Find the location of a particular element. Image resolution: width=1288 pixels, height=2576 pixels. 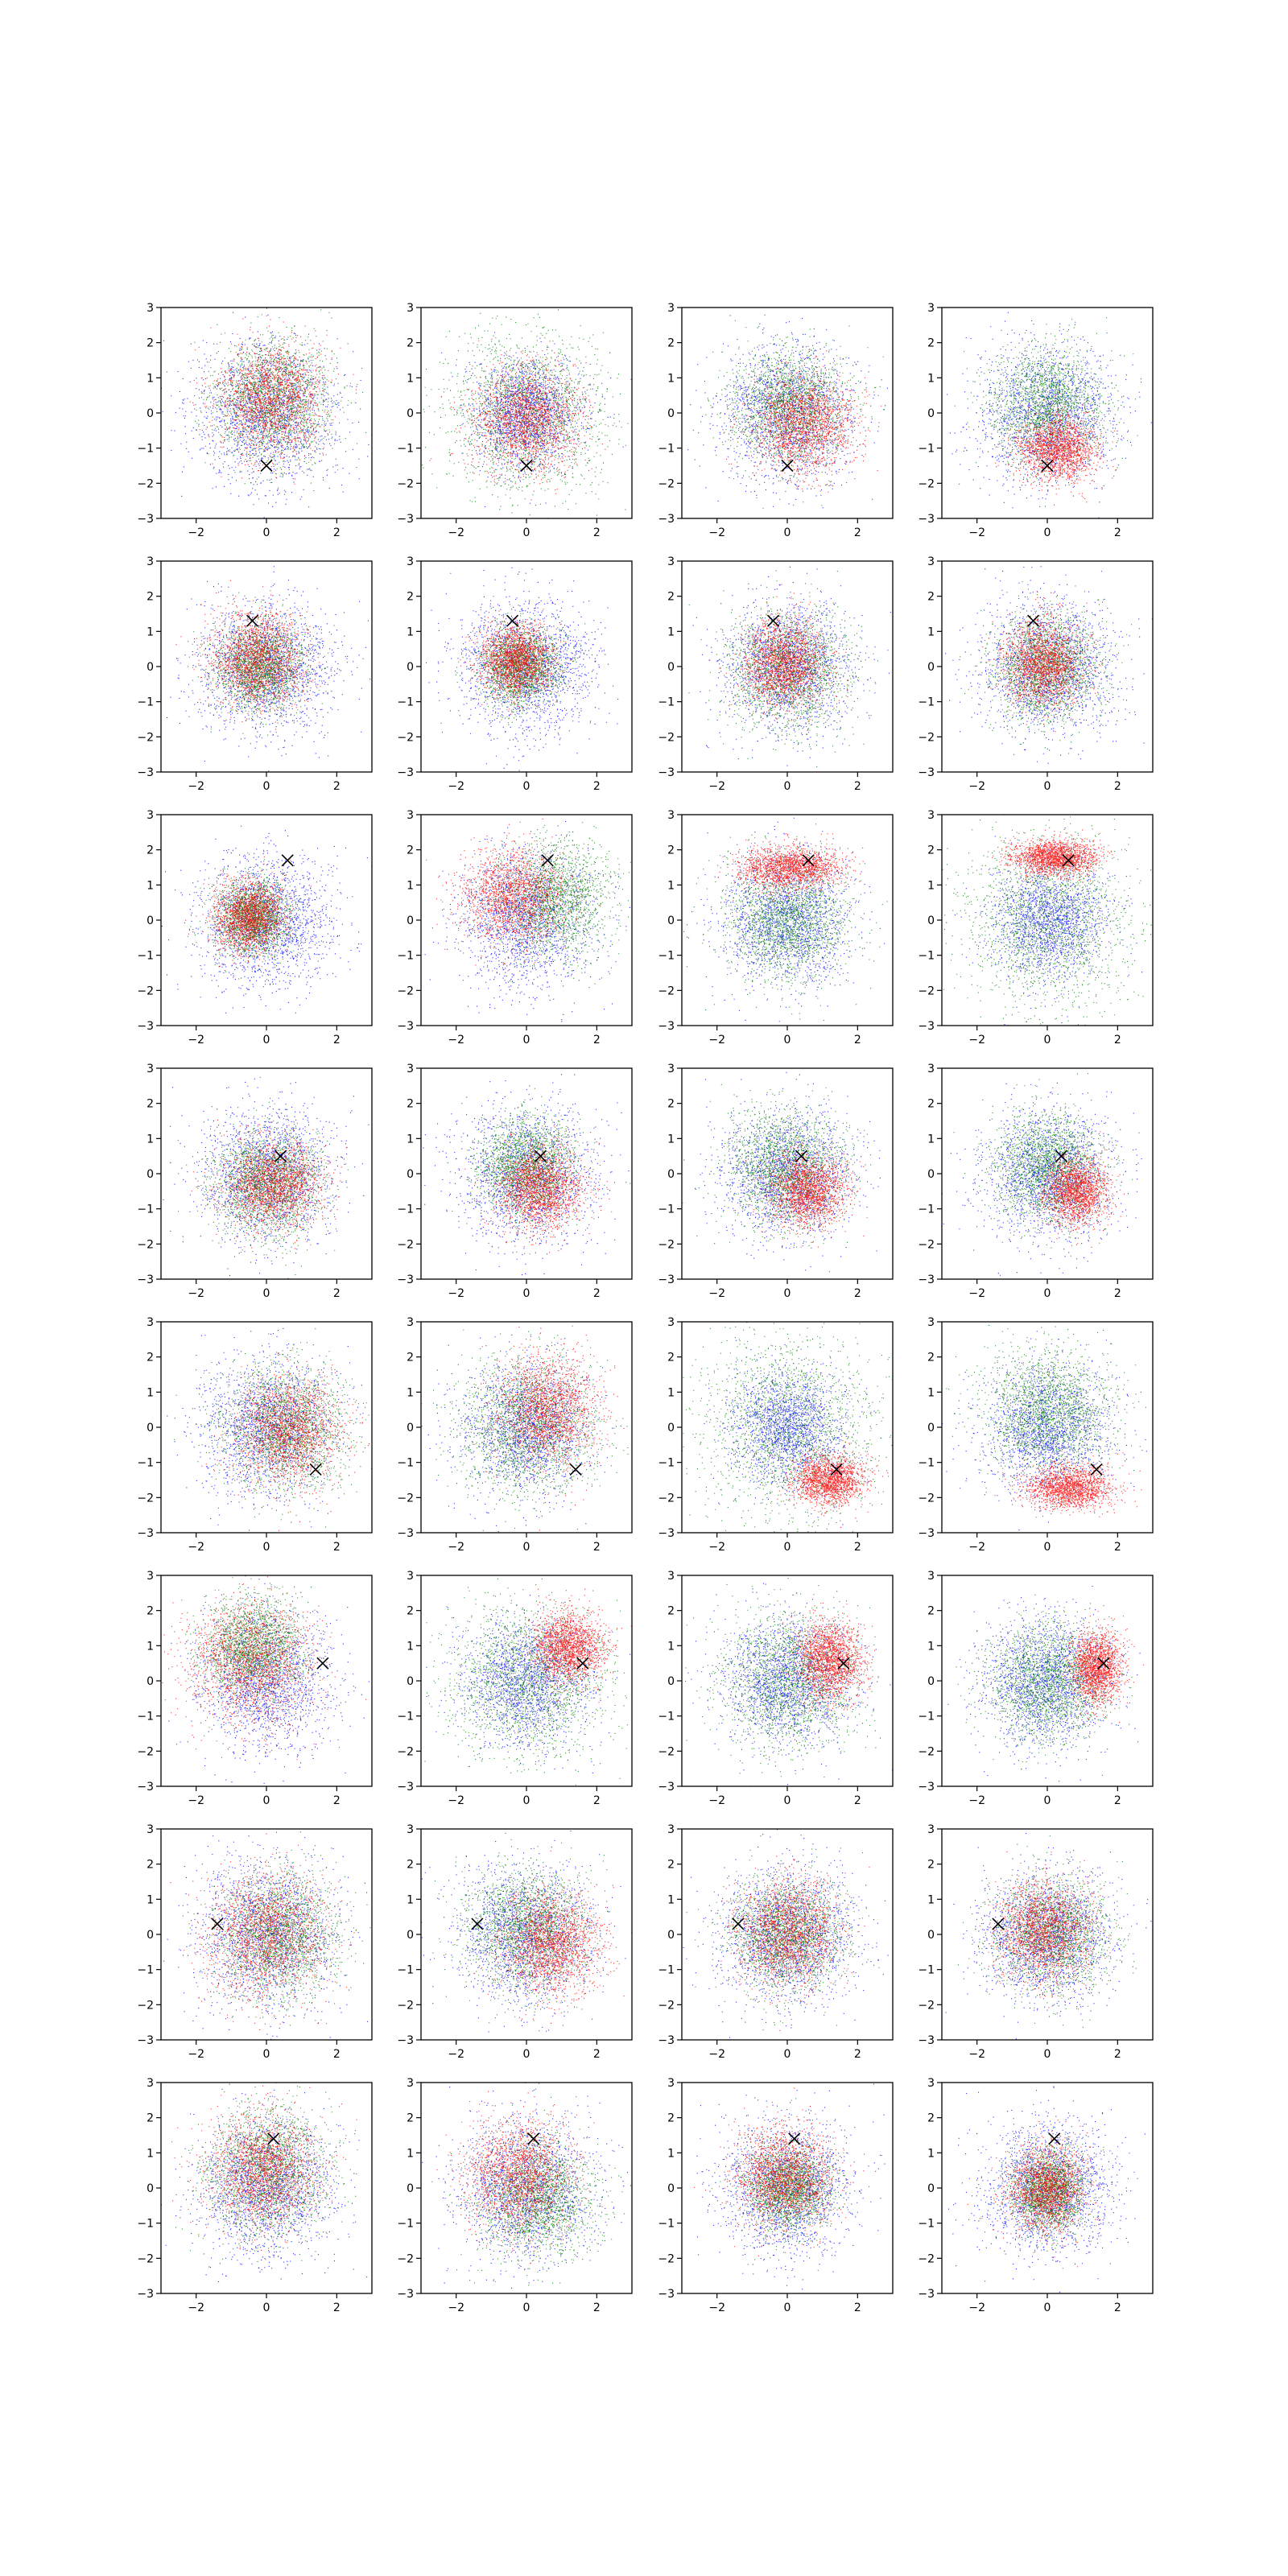

dot-cloud is located at coordinates (537, 906).